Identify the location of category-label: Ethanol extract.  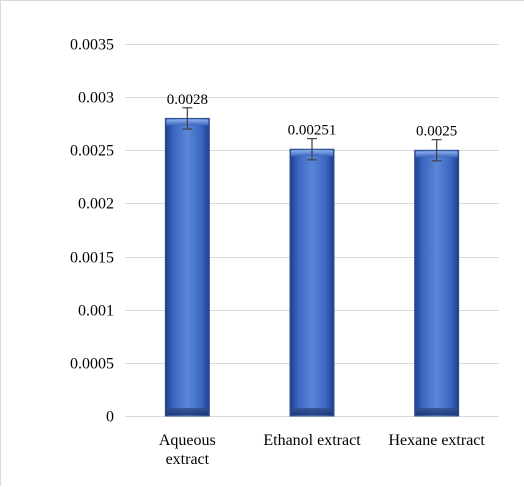
(312, 440).